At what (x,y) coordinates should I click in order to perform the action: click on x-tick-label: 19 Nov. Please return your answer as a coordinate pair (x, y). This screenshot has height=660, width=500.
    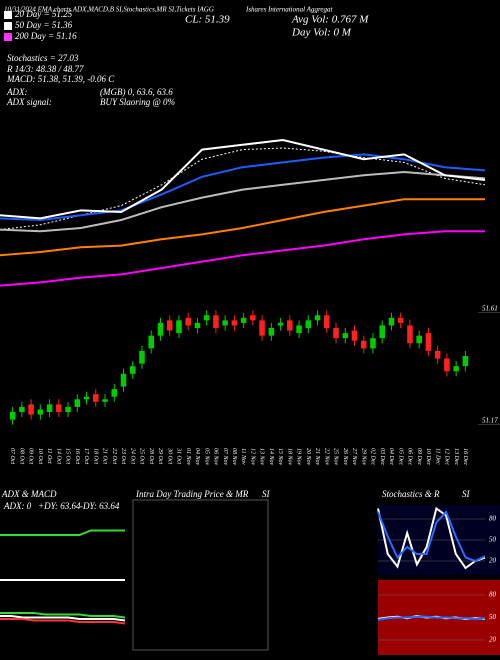
    Looking at the image, I should click on (299, 457).